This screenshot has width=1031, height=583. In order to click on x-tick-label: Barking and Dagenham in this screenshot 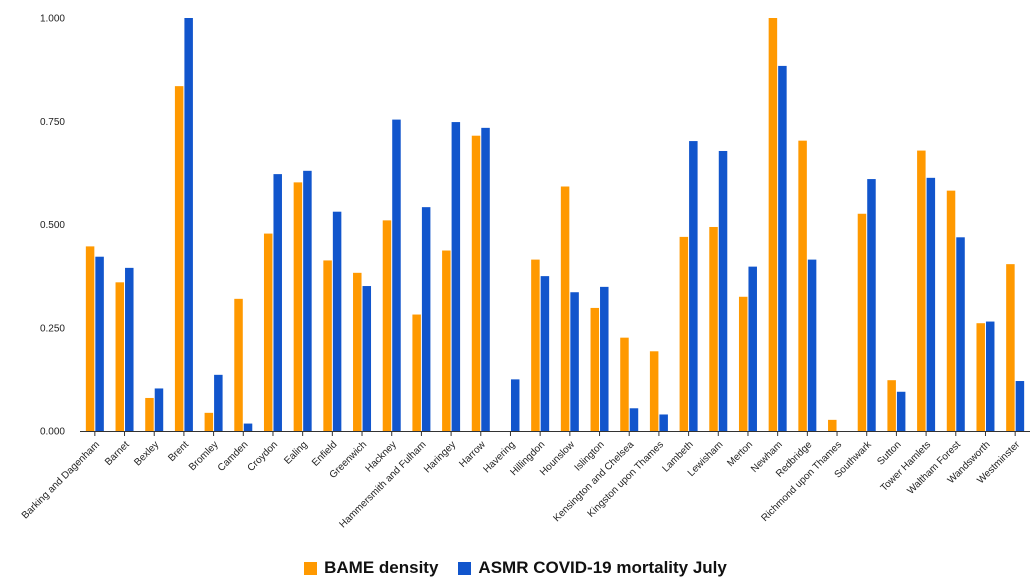, I will do `click(61, 480)`.